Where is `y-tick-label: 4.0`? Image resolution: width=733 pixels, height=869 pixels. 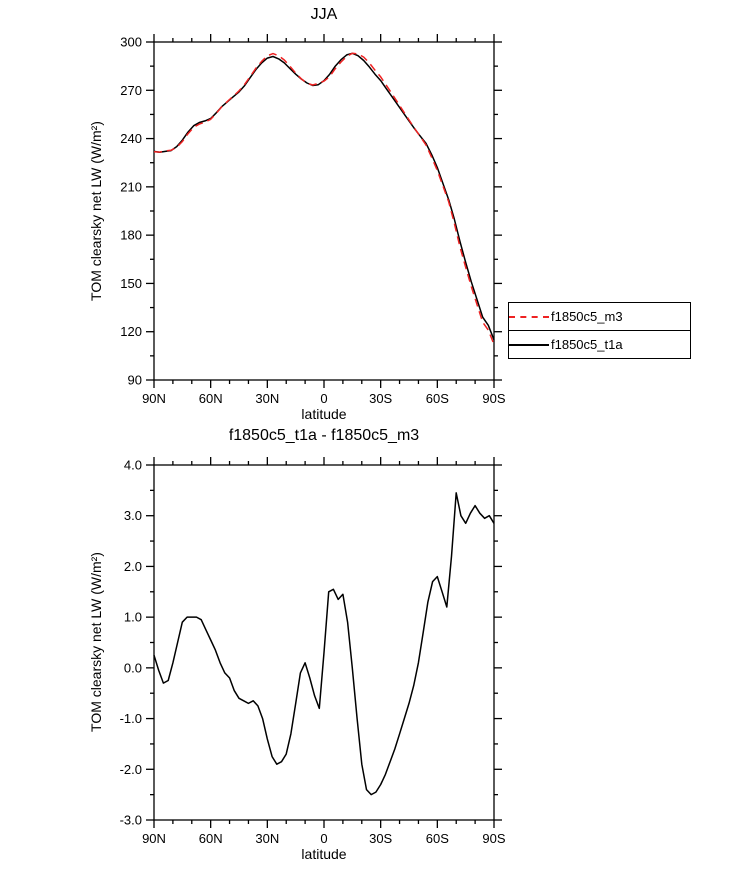
y-tick-label: 4.0 is located at coordinates (133, 465).